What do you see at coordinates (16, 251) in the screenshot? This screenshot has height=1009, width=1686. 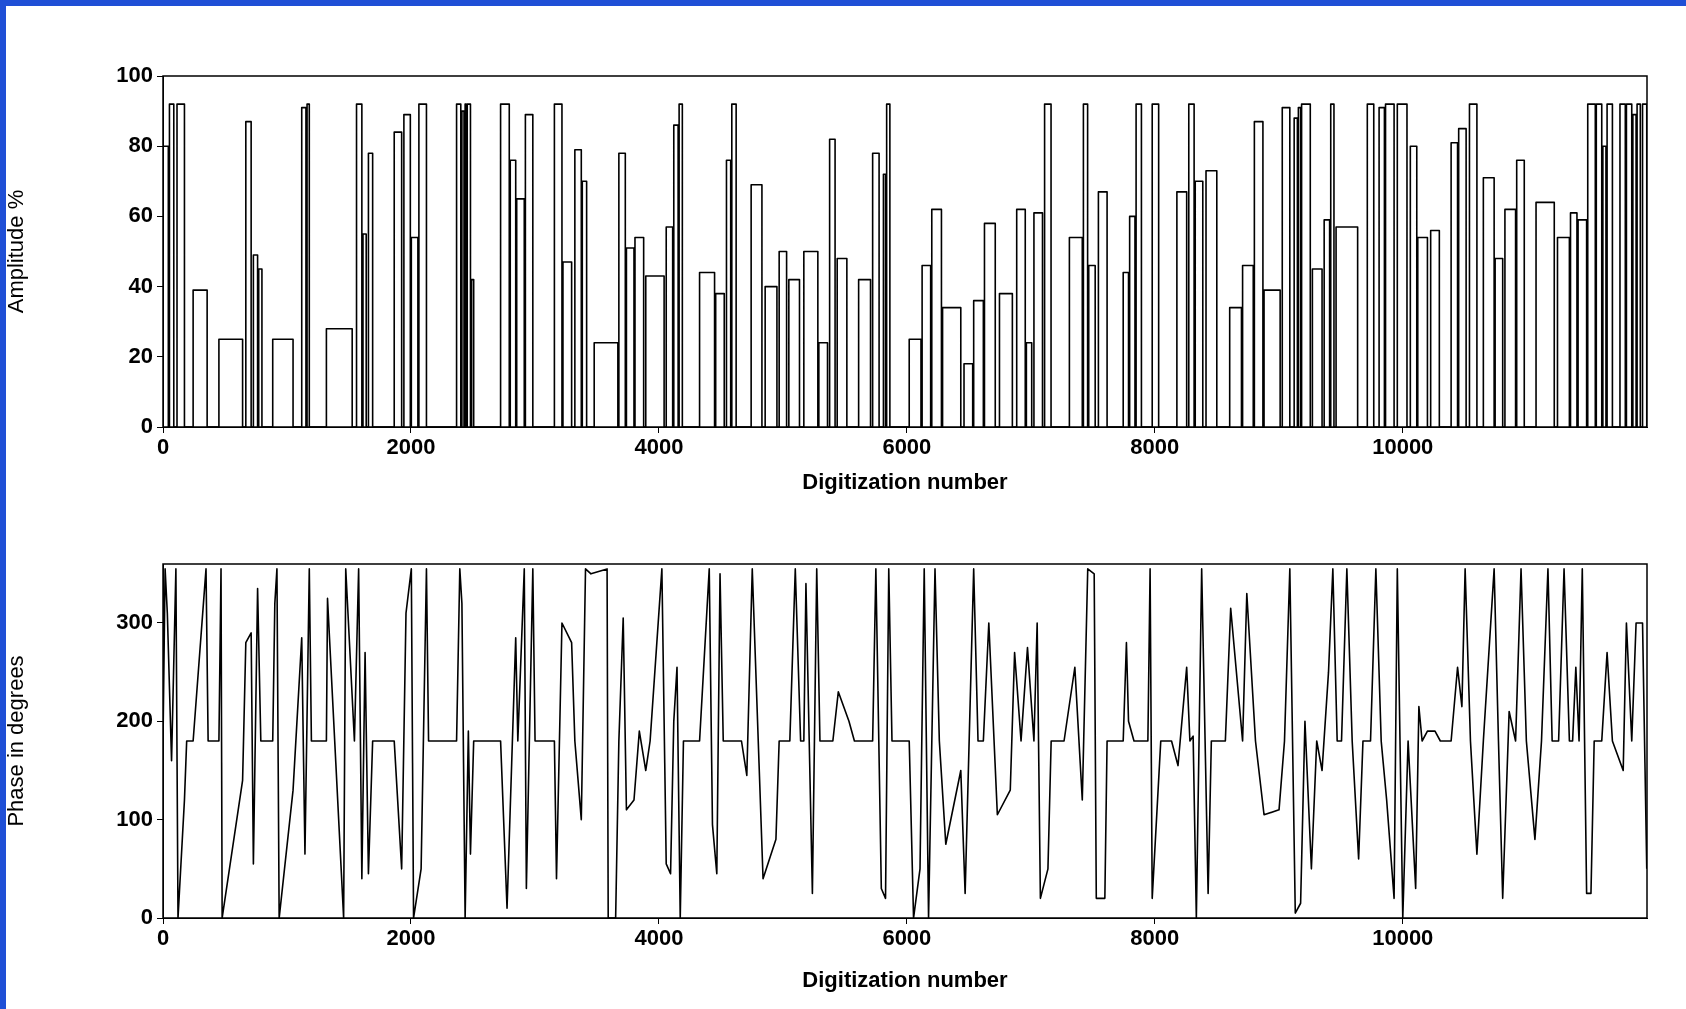 I see `y-axis-title: Amplitude %` at bounding box center [16, 251].